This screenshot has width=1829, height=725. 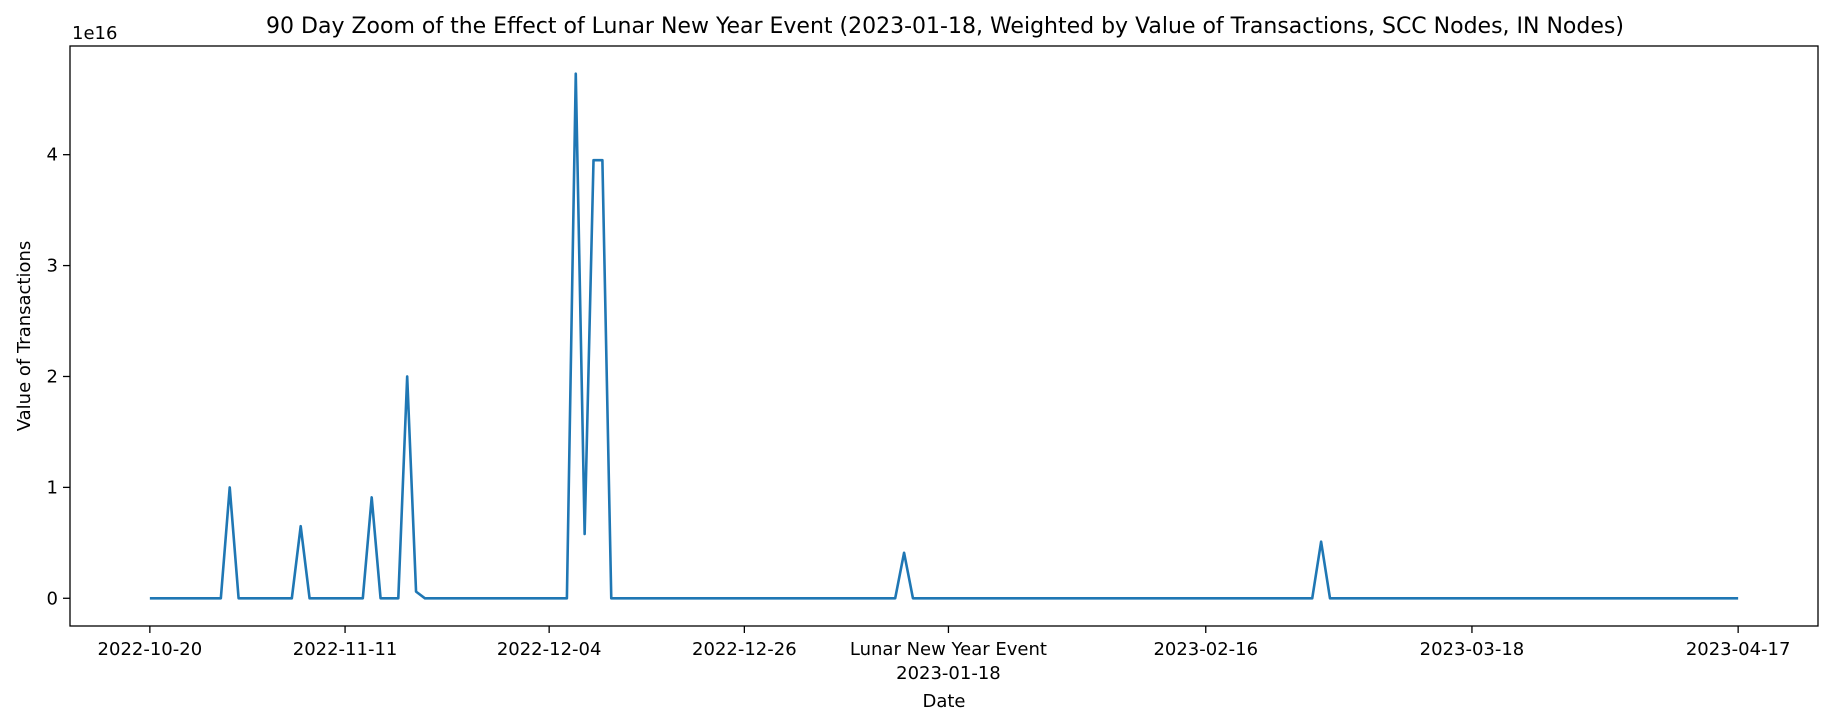 What do you see at coordinates (52, 598) in the screenshot?
I see `y-tick-label: 0` at bounding box center [52, 598].